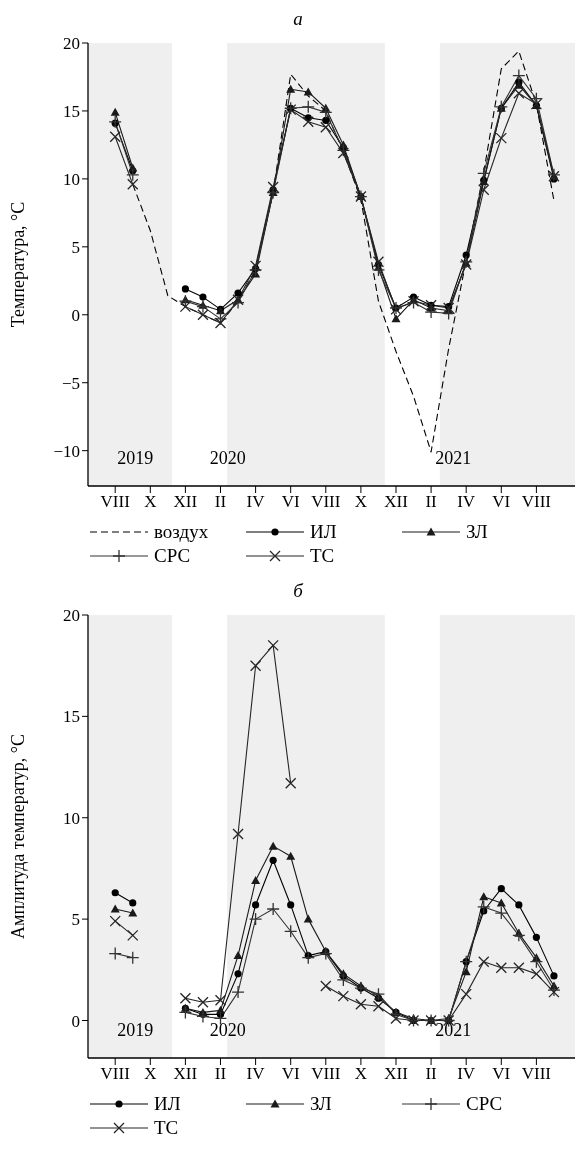 The width and height of the screenshot is (587, 1163). What do you see at coordinates (18, 836) in the screenshot?
I see `y-axis-title: Амплитуда температур, °C` at bounding box center [18, 836].